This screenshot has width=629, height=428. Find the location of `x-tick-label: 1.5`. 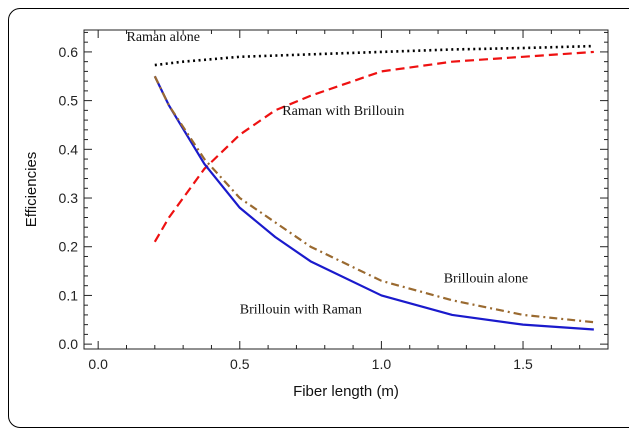

x-tick-label: 1.5 is located at coordinates (523, 364).